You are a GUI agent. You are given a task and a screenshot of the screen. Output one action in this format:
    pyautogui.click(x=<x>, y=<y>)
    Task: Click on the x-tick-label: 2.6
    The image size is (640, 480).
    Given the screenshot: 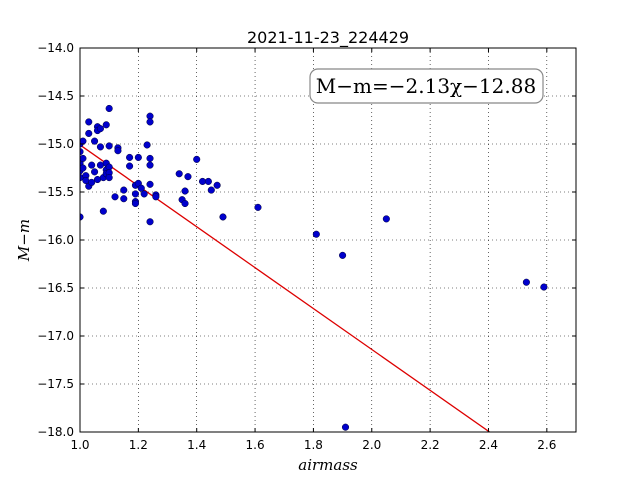 What is the action you would take?
    pyautogui.click(x=546, y=445)
    